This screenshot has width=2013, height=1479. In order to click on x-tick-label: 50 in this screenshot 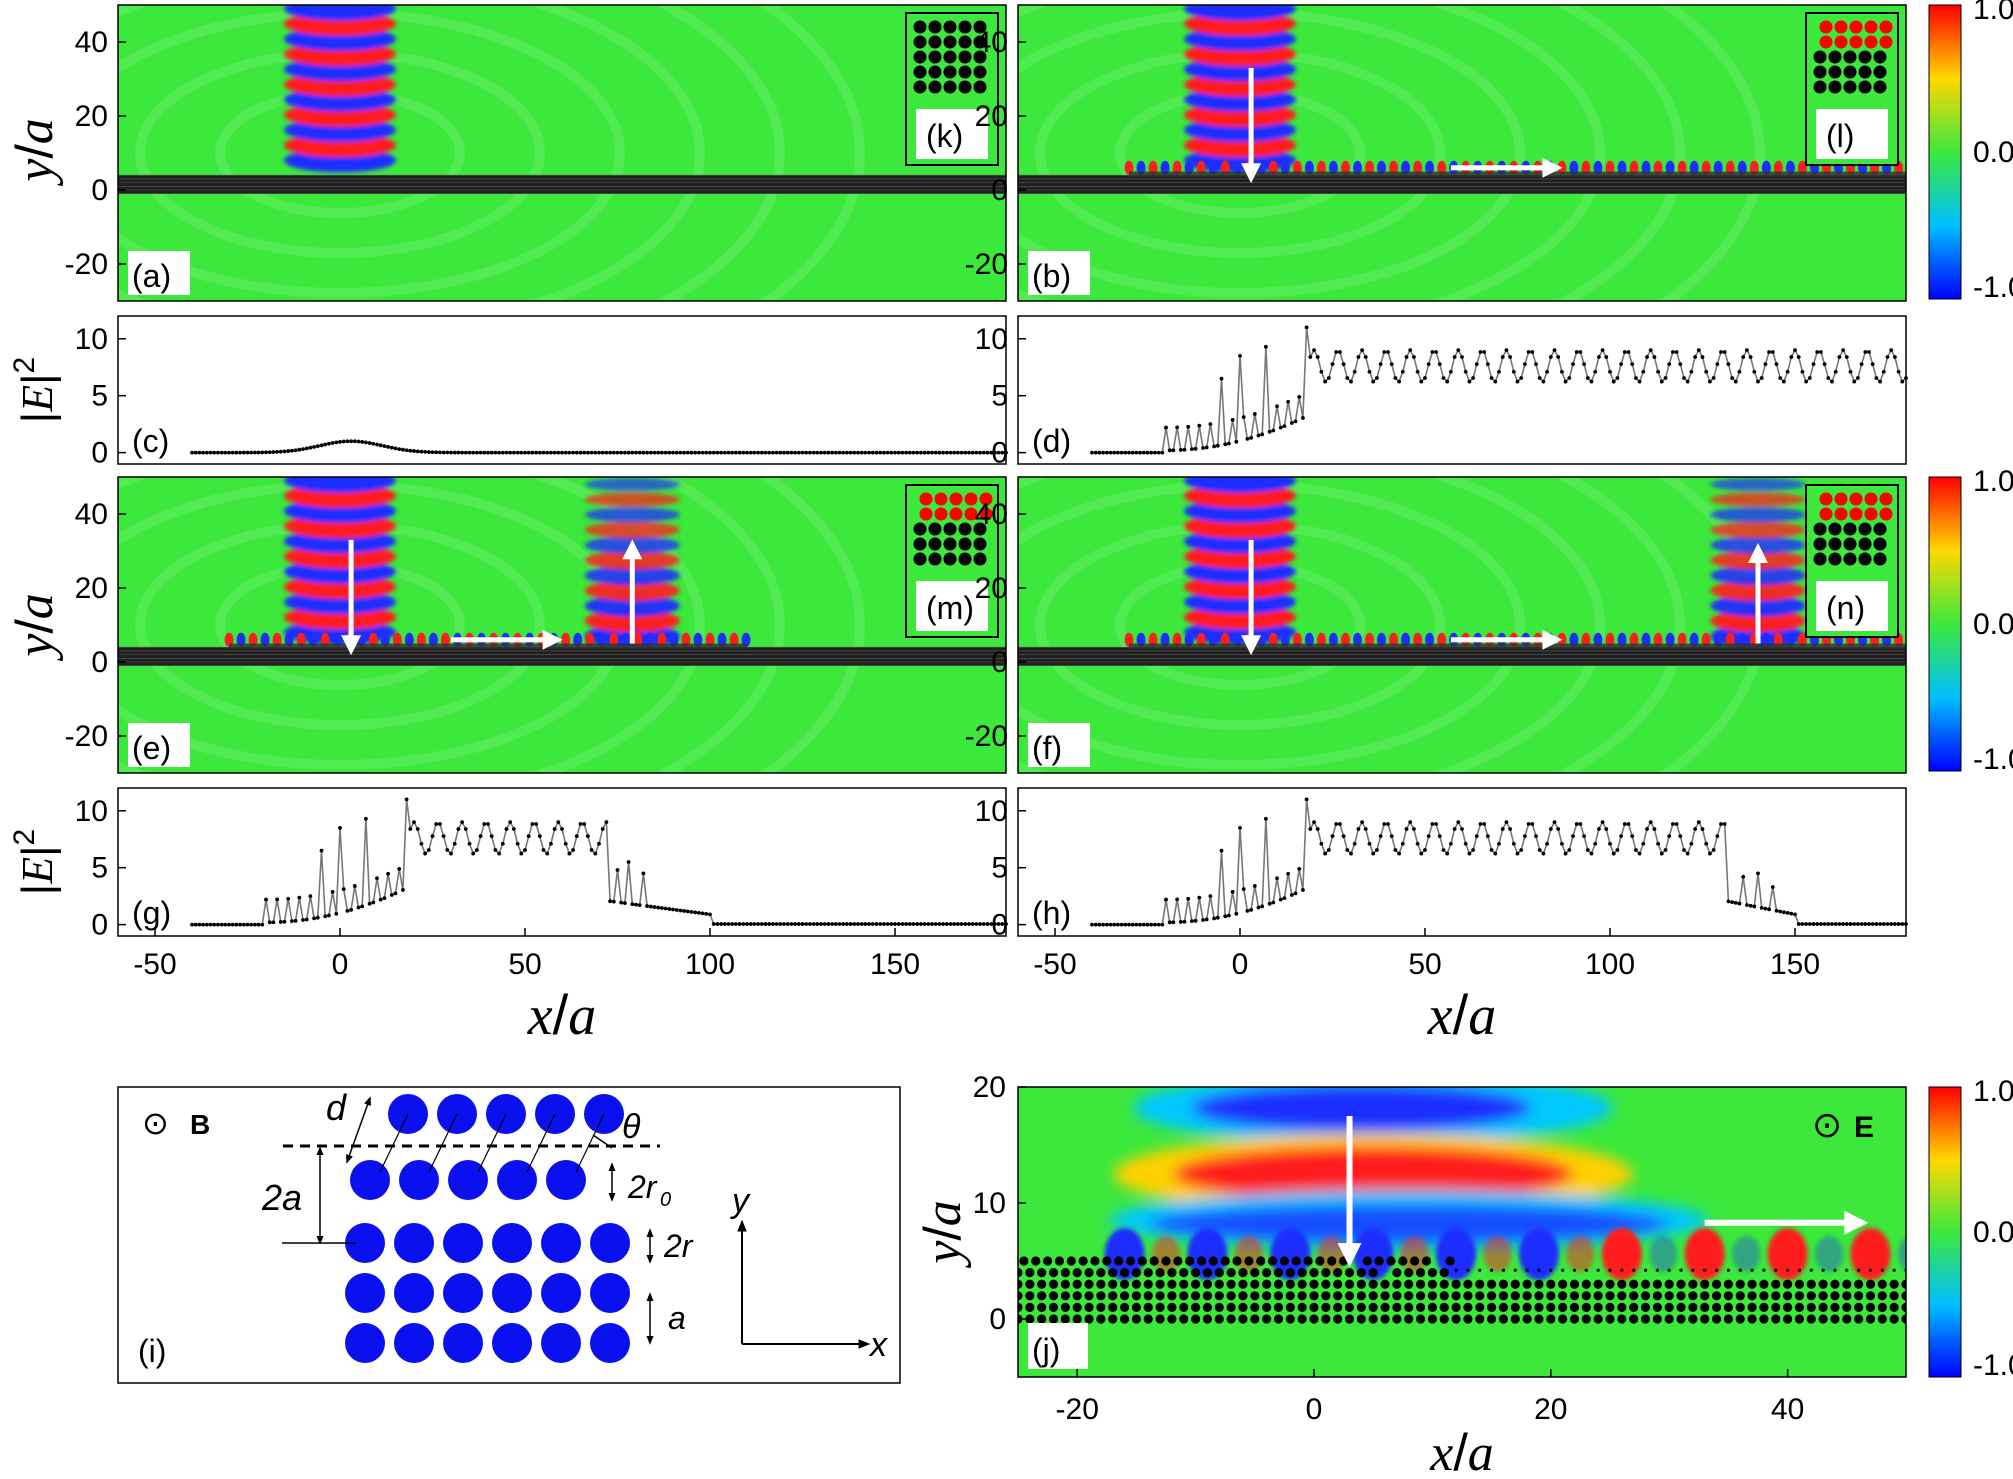, I will do `click(524, 964)`.